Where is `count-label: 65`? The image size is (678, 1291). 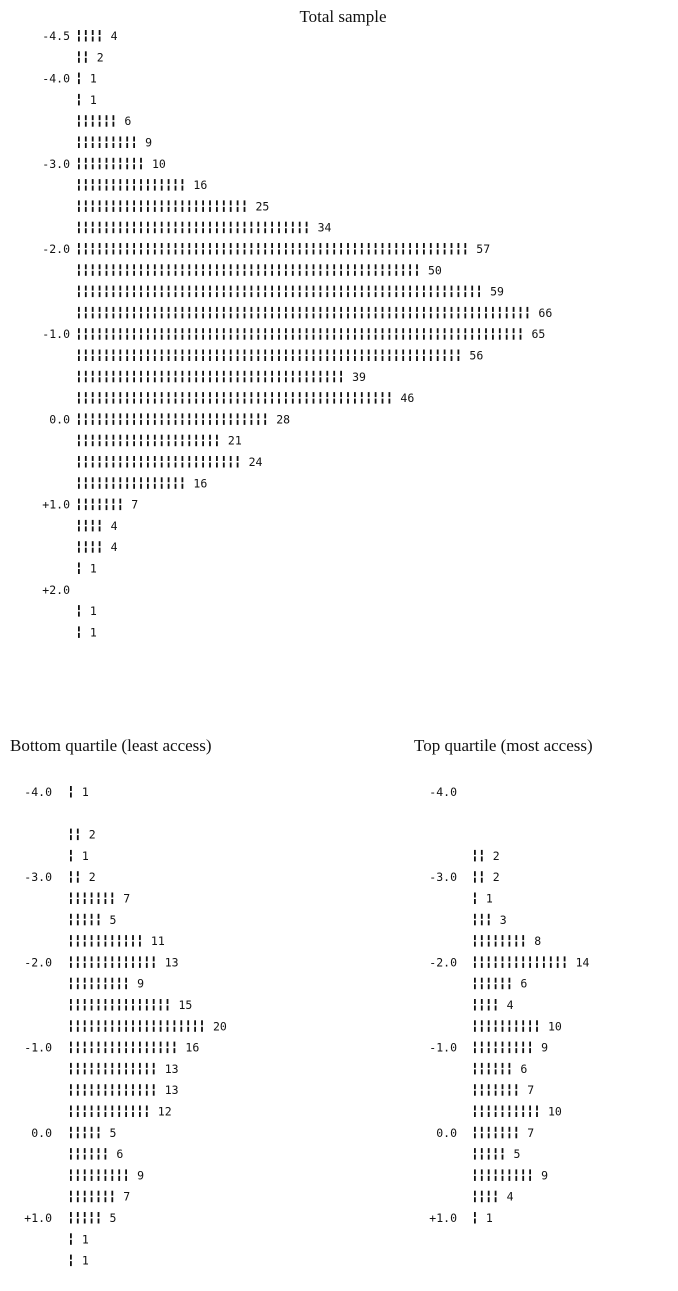
count-label: 65 is located at coordinates (539, 334).